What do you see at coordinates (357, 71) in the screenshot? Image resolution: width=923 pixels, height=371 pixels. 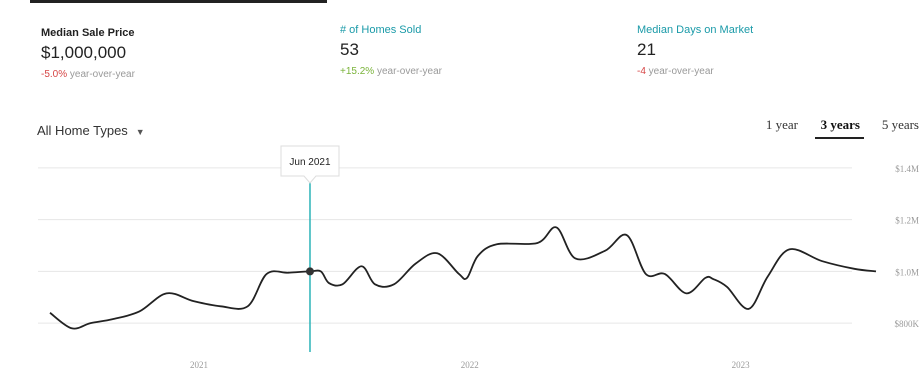 I see `change-value: +15.2%` at bounding box center [357, 71].